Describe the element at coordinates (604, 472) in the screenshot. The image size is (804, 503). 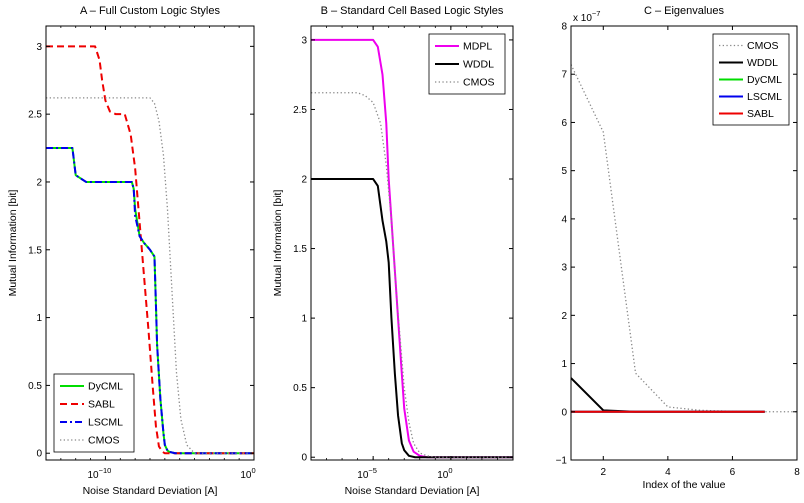
I see `x-tick-label: 2` at that location.